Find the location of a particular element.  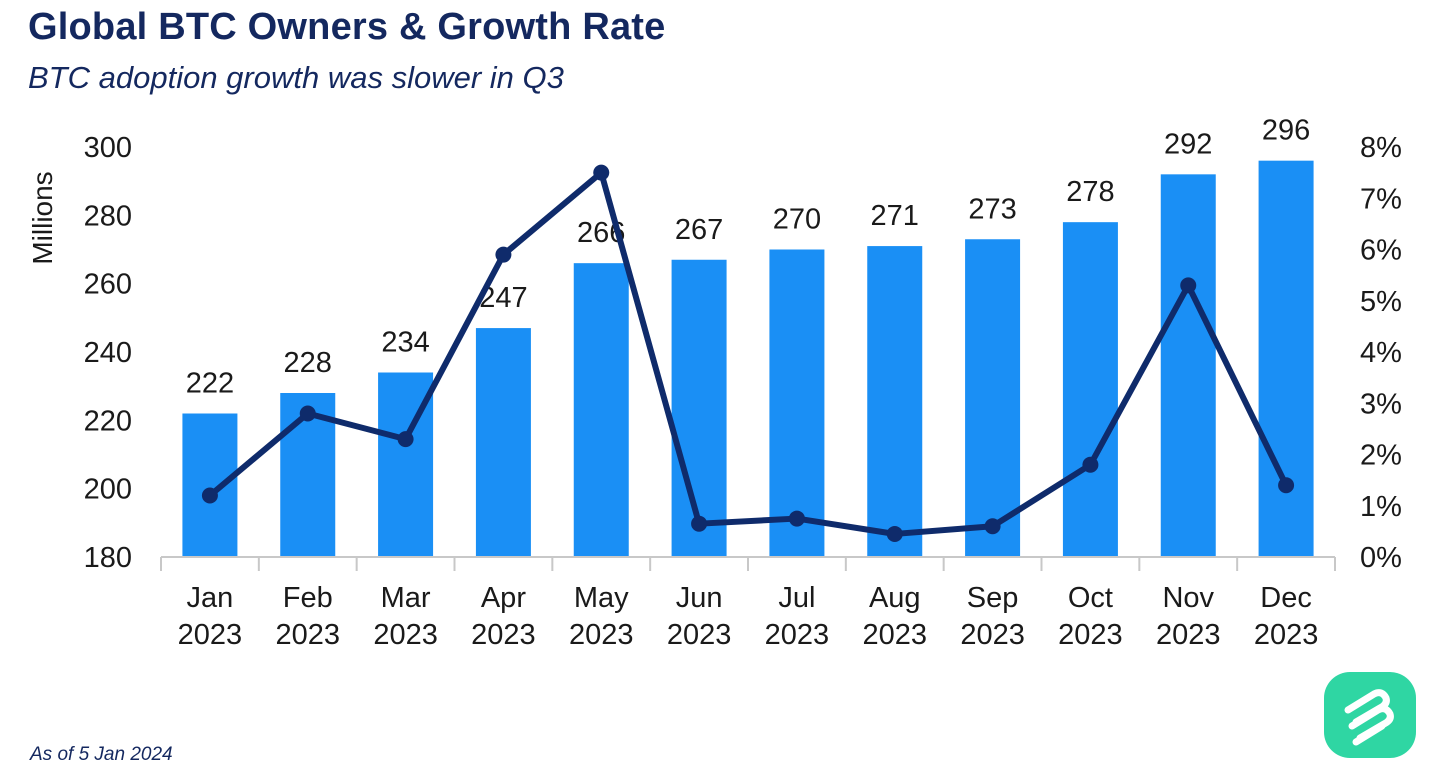

bar-data-label: 270 is located at coordinates (797, 220).